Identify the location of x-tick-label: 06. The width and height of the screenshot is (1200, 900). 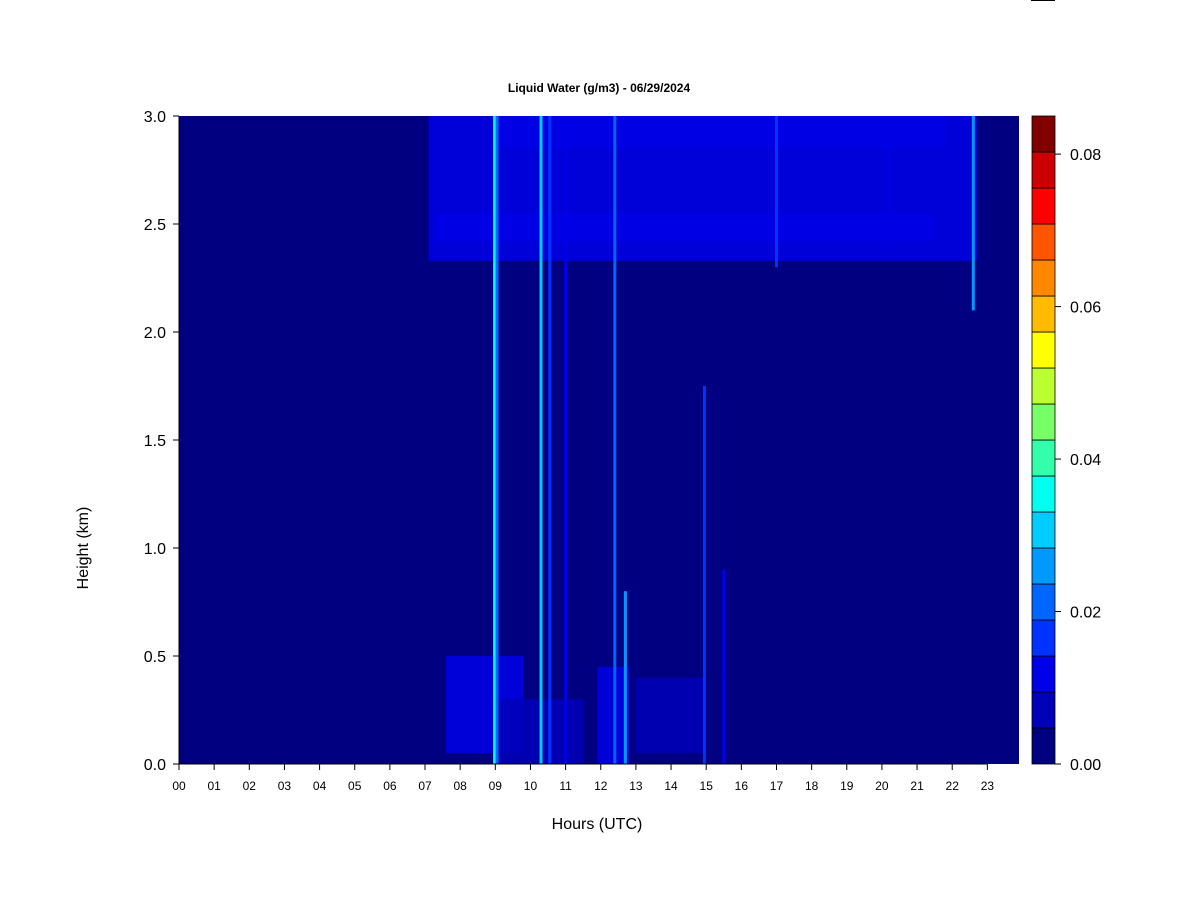
(390, 786).